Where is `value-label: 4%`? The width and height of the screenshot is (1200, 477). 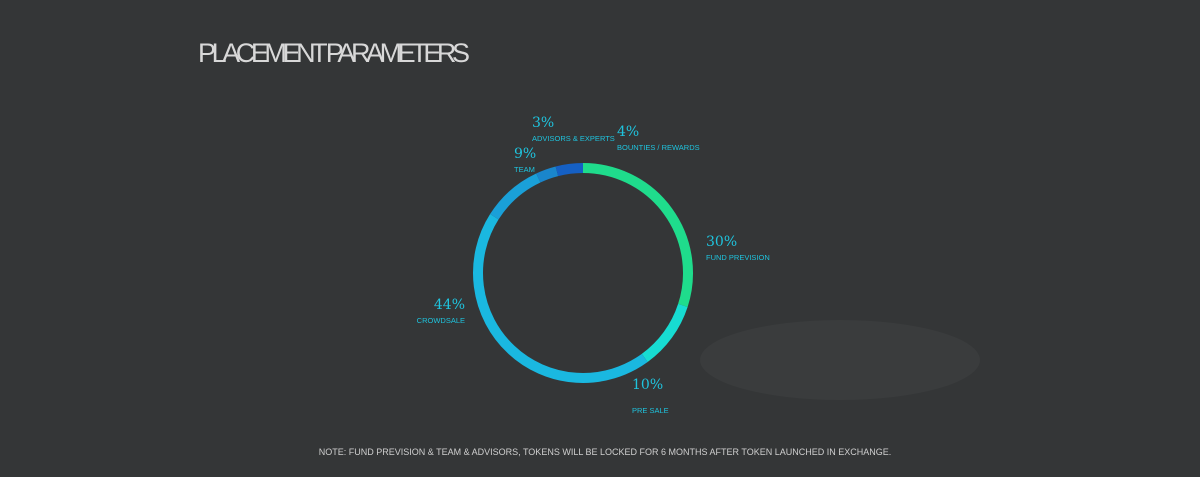 value-label: 4% is located at coordinates (628, 132).